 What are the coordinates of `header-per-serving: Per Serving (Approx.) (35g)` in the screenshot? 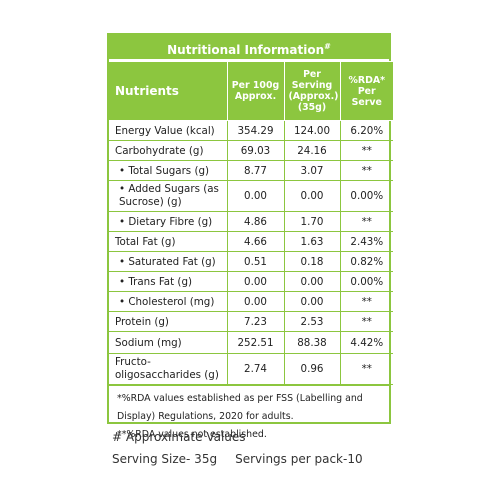 It's located at (312, 91).